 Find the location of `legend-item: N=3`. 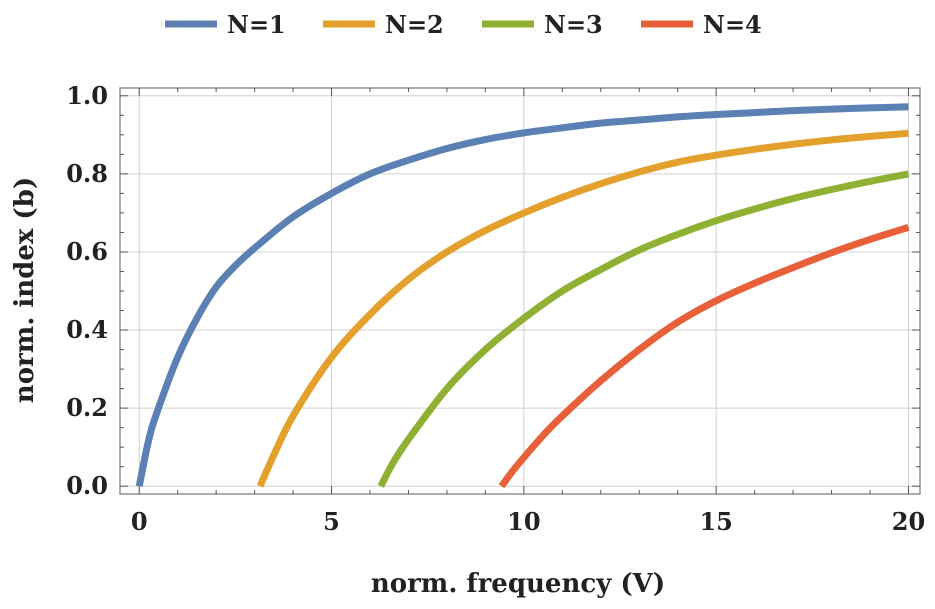

legend-item: N=3 is located at coordinates (542, 24).